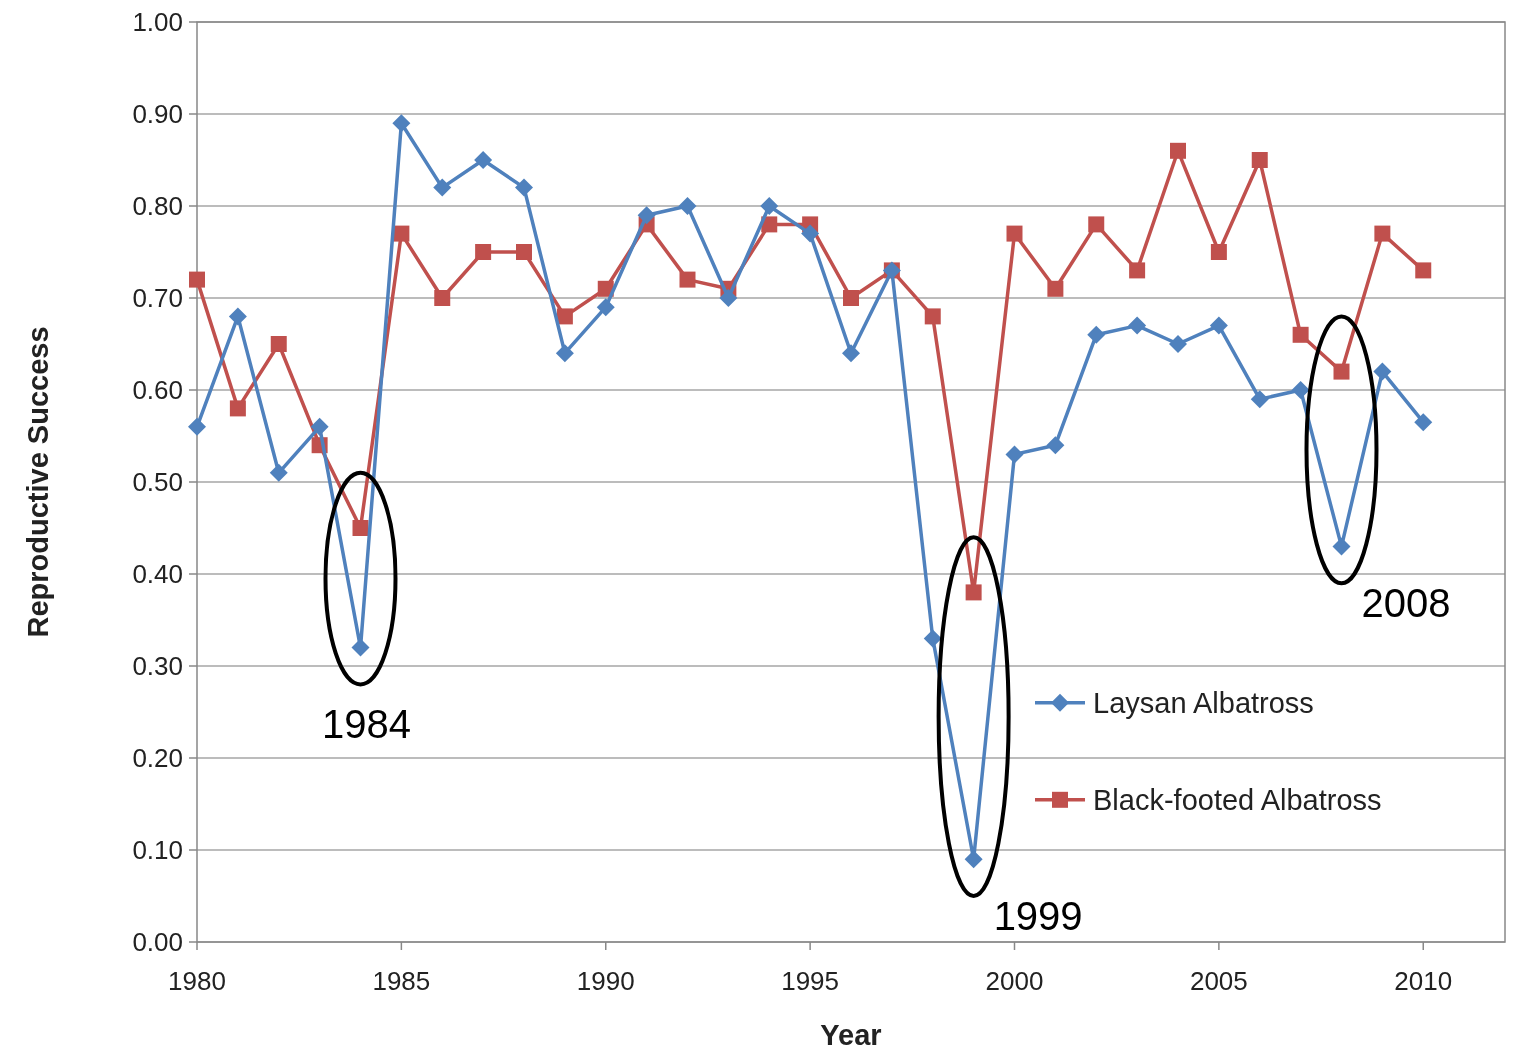 This screenshot has height=1060, width=1516. I want to click on y-tick-label: 0.90, so click(157, 114).